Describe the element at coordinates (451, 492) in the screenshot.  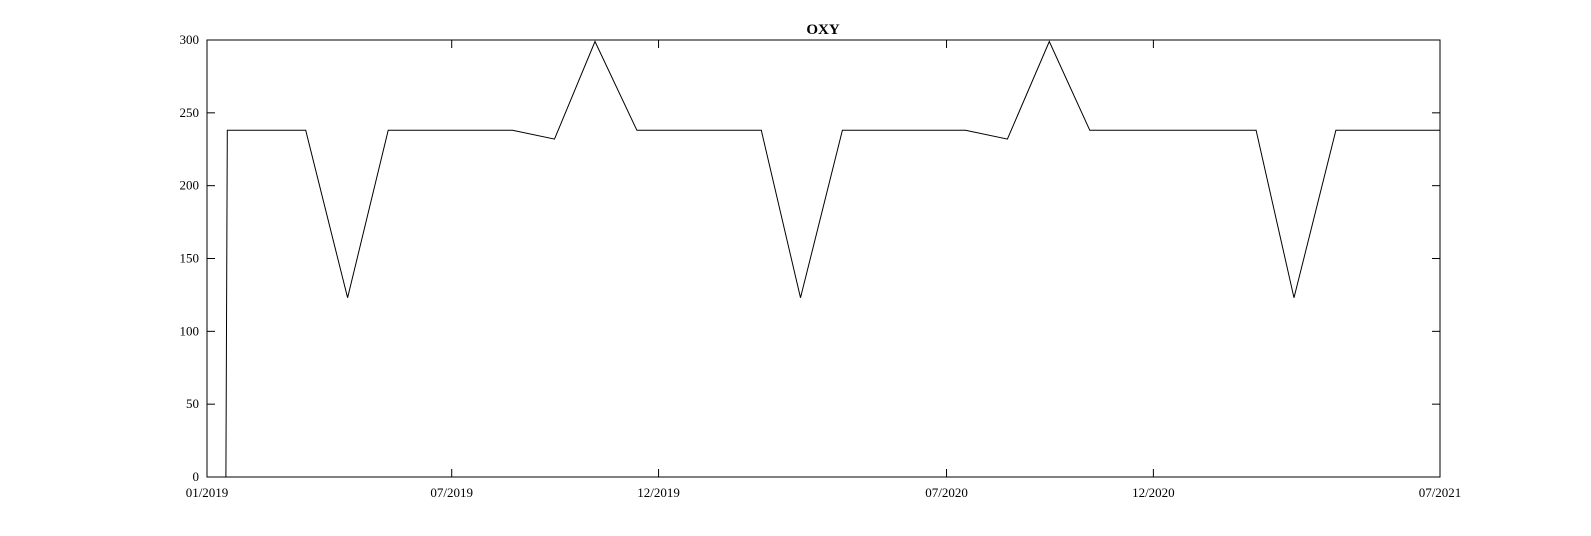
I see `x-tick-label: 07/2019` at that location.